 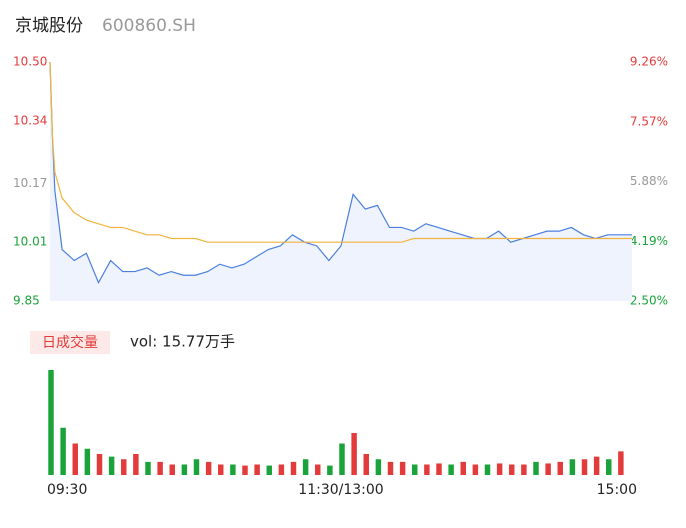 I want to click on y2-tick-label: 9.26%, so click(x=649, y=62).